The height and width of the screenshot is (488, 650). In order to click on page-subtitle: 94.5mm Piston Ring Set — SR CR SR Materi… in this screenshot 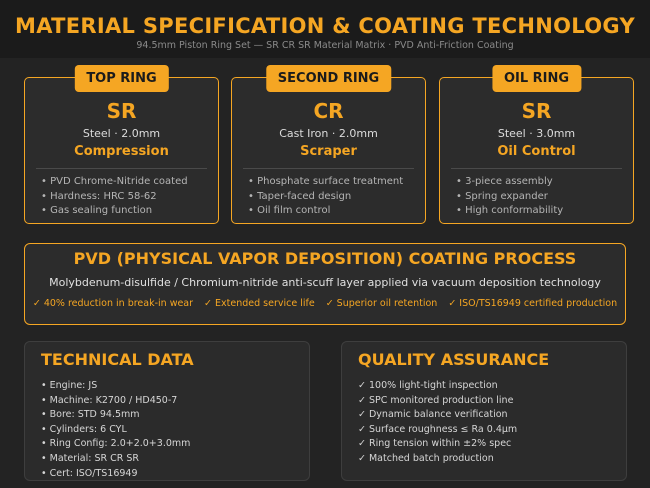, I will do `click(325, 45)`.